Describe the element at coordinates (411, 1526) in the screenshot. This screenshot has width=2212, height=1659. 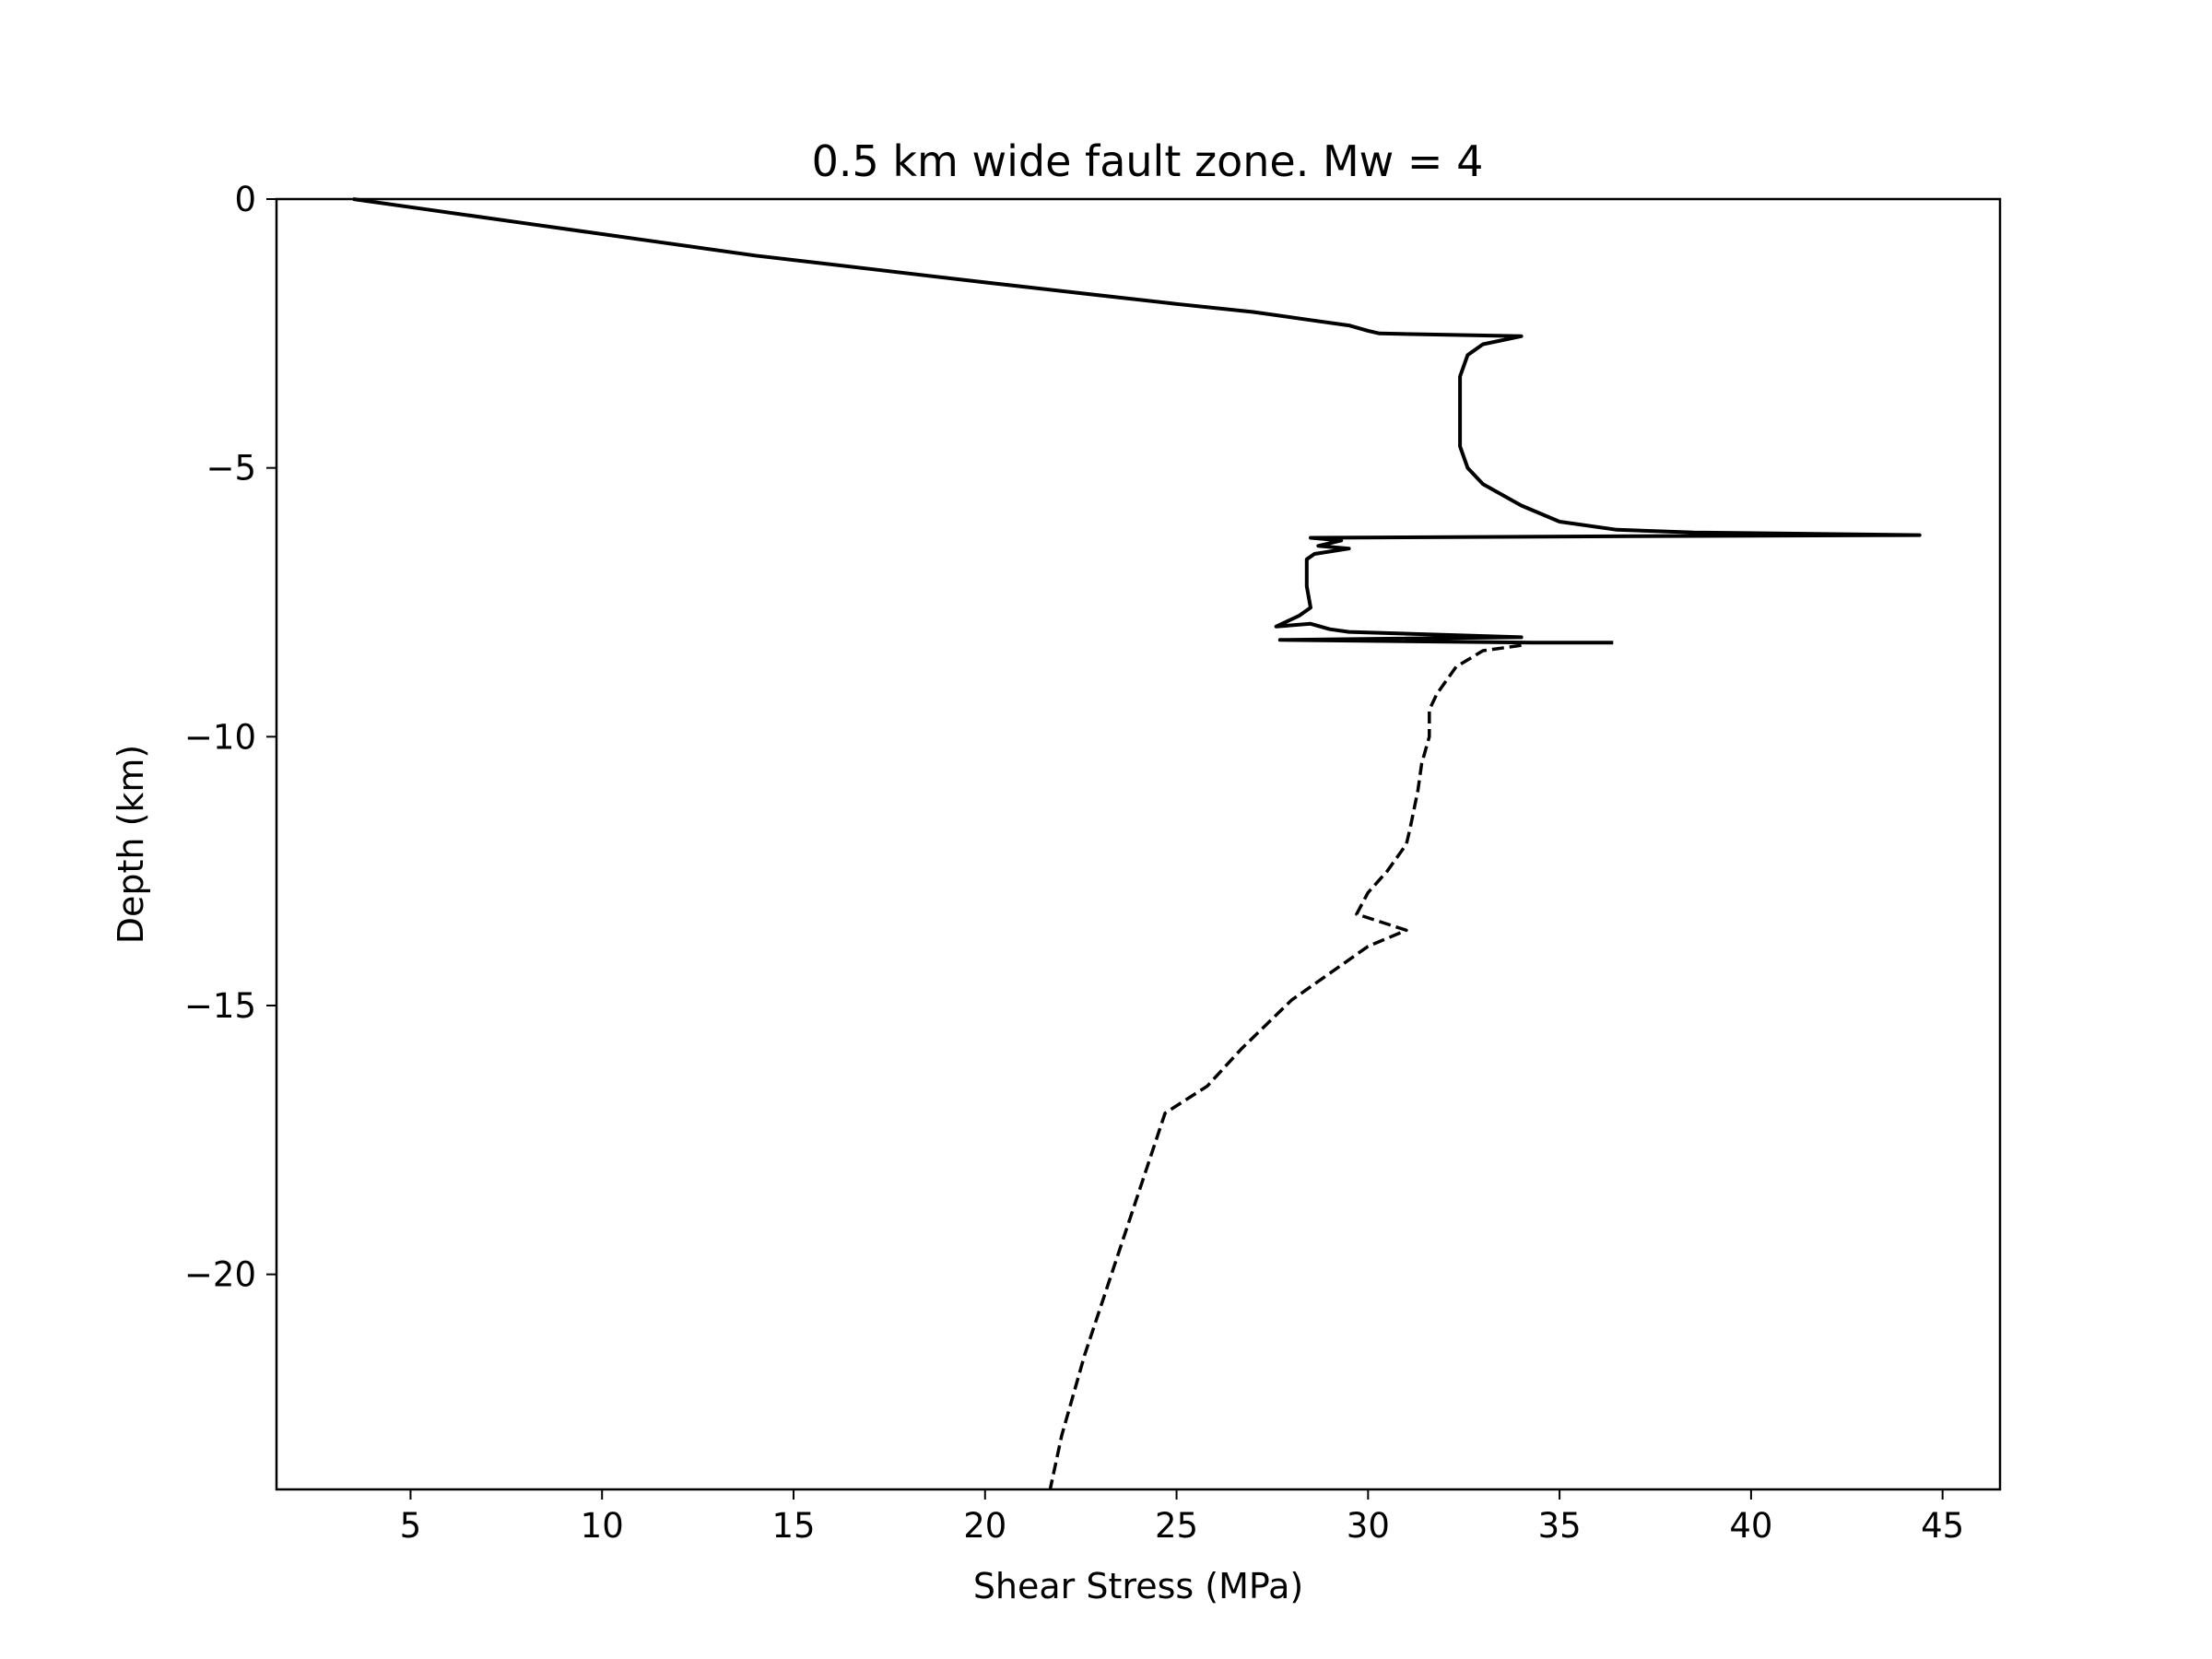
I see `x-tick-label: 5` at that location.